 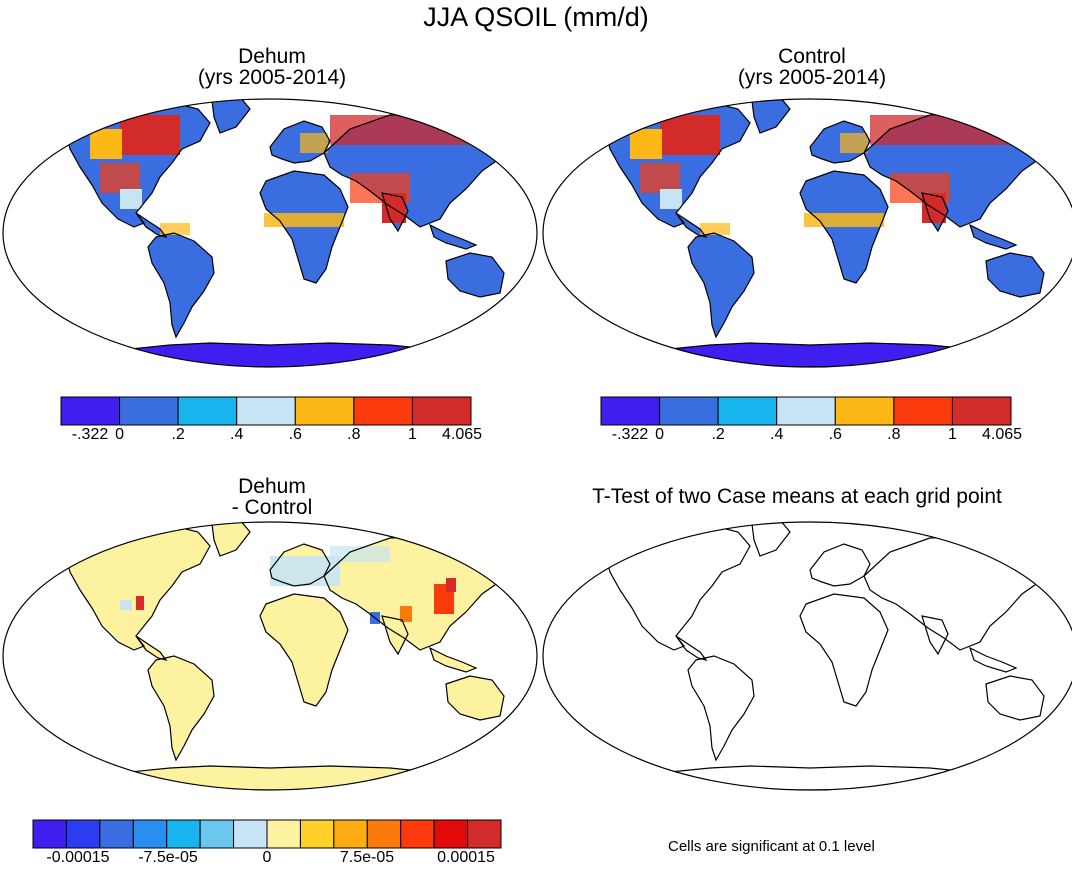 What do you see at coordinates (367, 857) in the screenshot?
I see `colorbar-tick-label: 7.5e-05` at bounding box center [367, 857].